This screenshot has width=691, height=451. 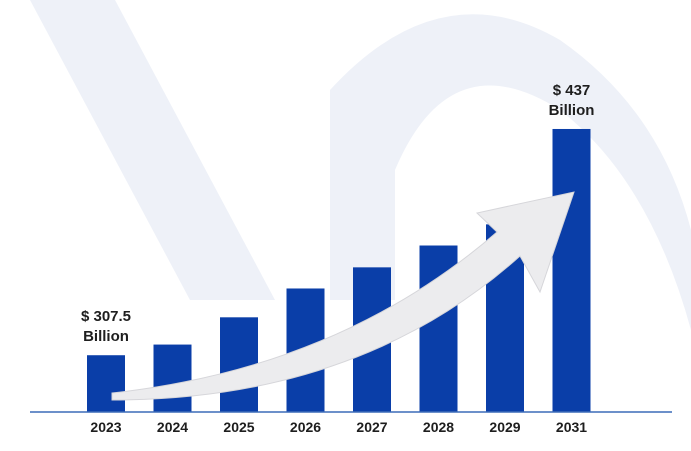 I want to click on x-tick-label-2027: 2027, so click(x=371, y=427).